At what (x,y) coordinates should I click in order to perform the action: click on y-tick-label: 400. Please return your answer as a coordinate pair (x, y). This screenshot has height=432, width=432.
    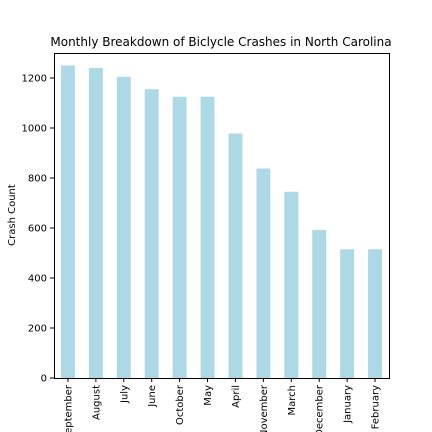
    Looking at the image, I should click on (37, 279).